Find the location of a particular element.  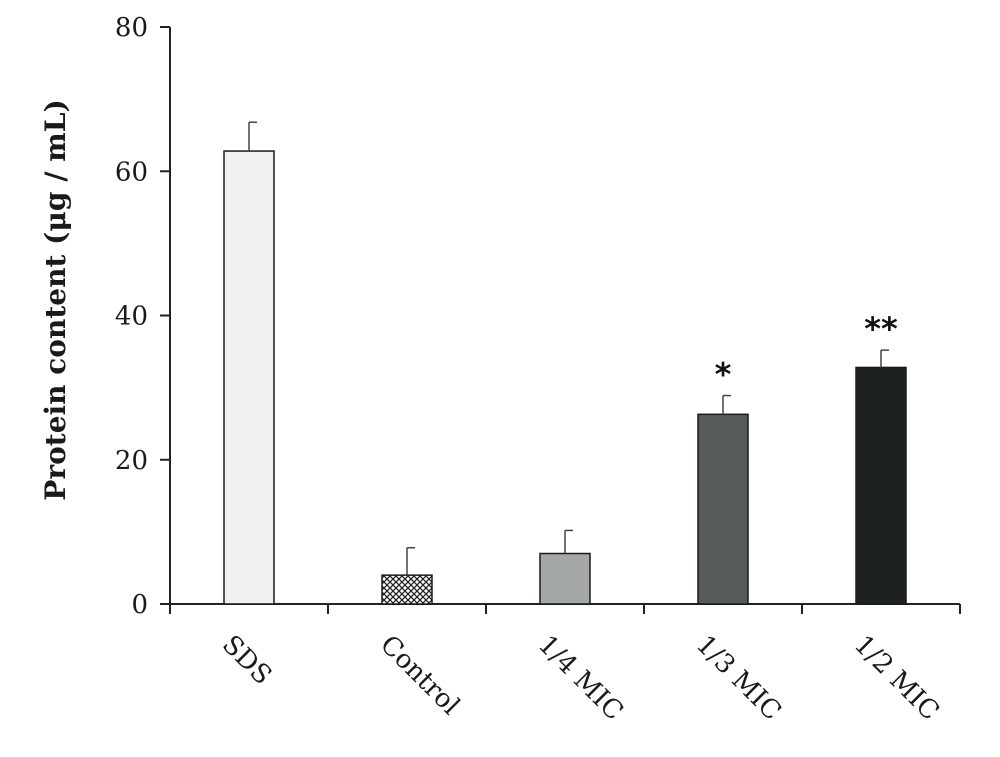

y-tick-label: 80 is located at coordinates (131, 28).